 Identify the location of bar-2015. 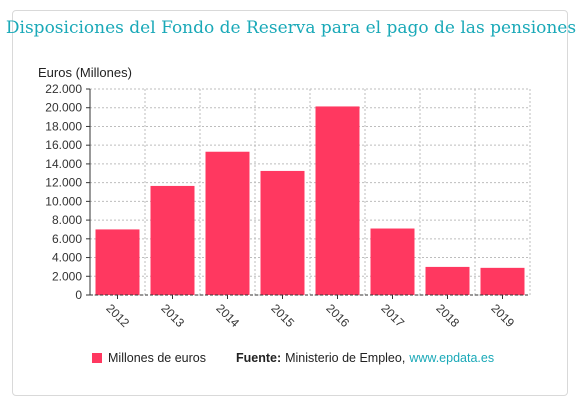
(282, 232).